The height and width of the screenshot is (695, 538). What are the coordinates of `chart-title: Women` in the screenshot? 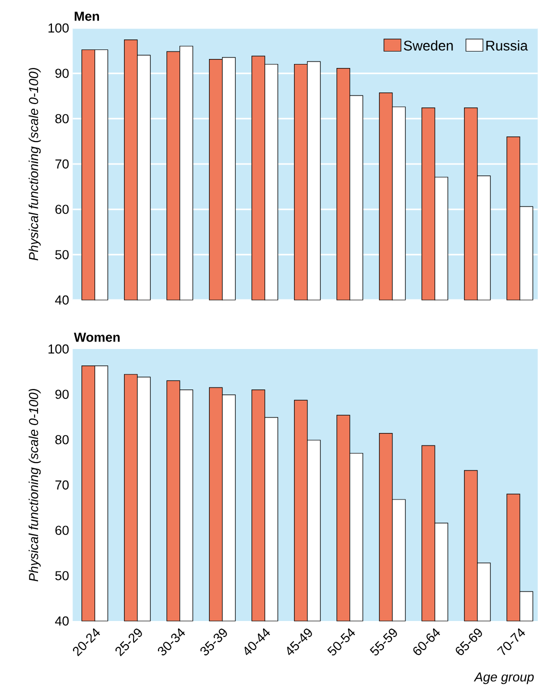 It's located at (97, 337).